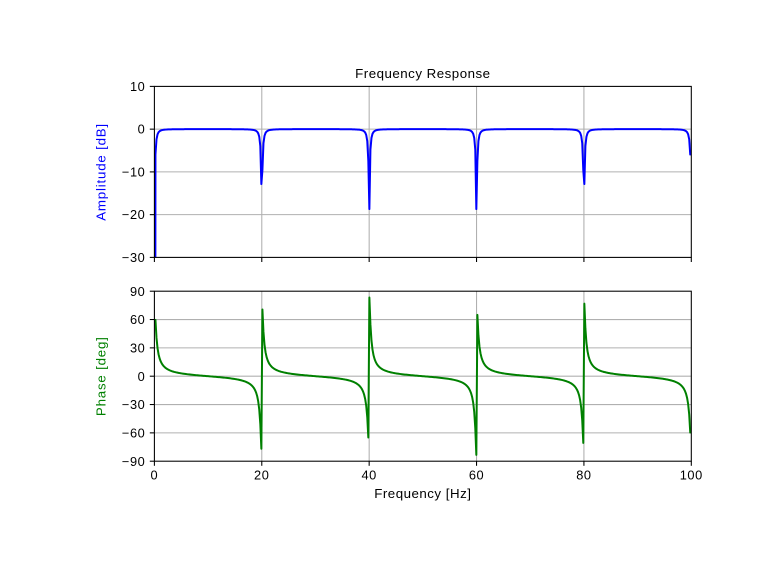 Image resolution: width=768 pixels, height=576 pixels. What do you see at coordinates (368, 475) in the screenshot?
I see `svg-text: 40` at bounding box center [368, 475].